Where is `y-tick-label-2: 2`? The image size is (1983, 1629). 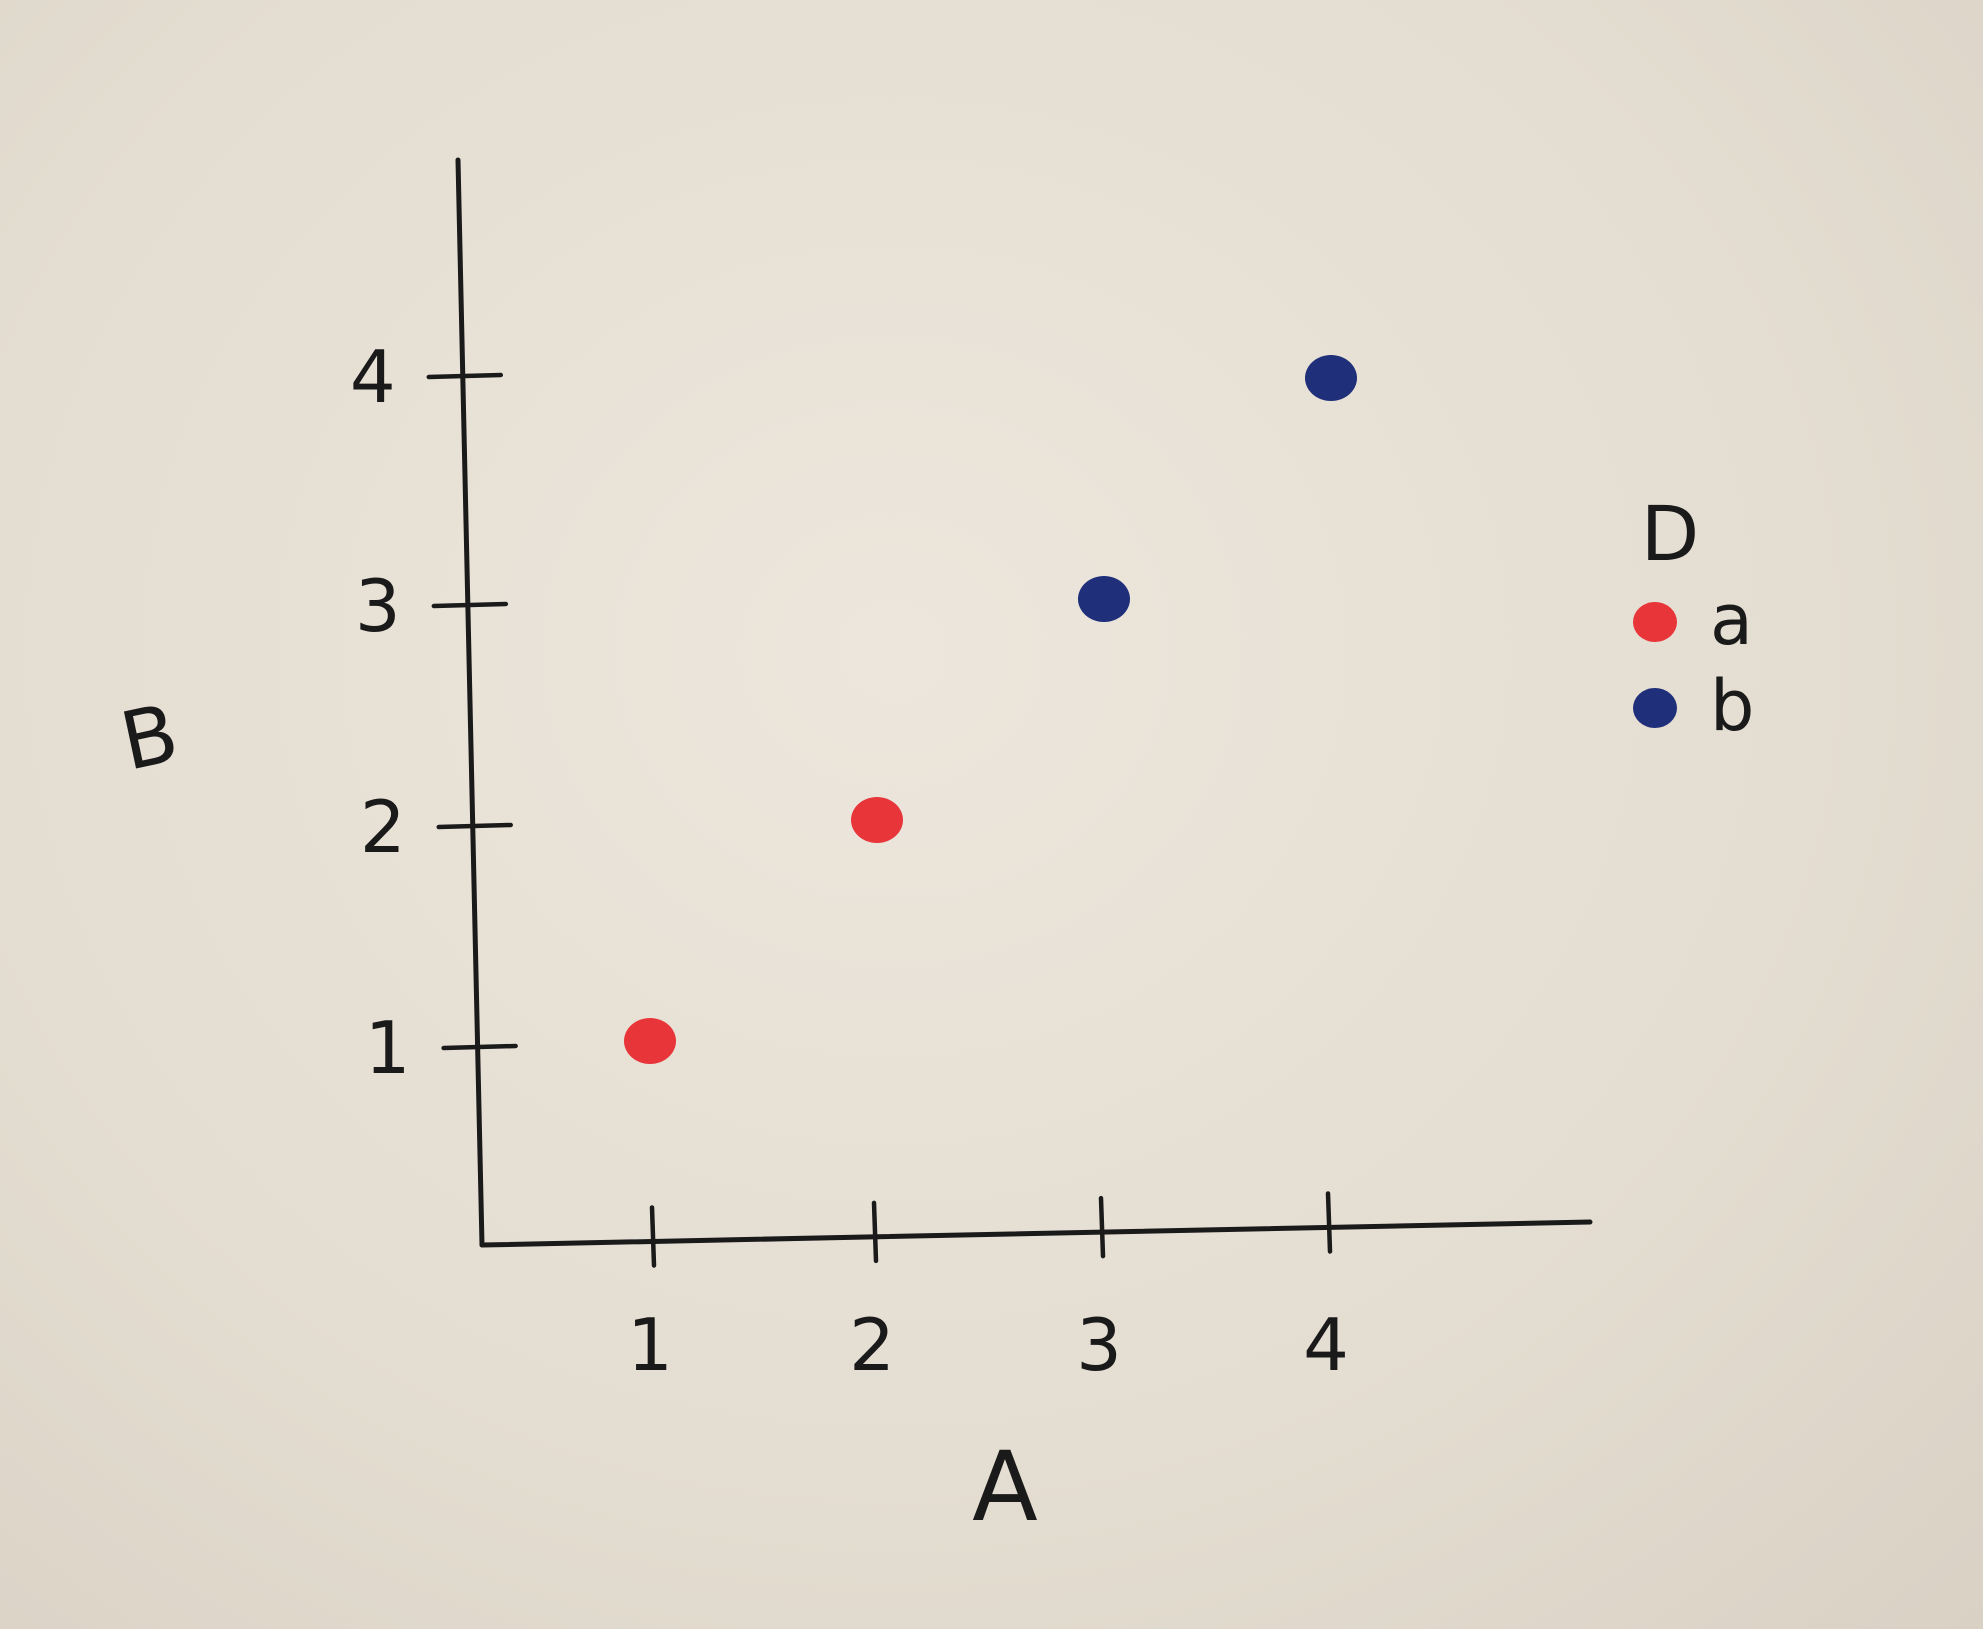 y-tick-label-2: 2 is located at coordinates (383, 827).